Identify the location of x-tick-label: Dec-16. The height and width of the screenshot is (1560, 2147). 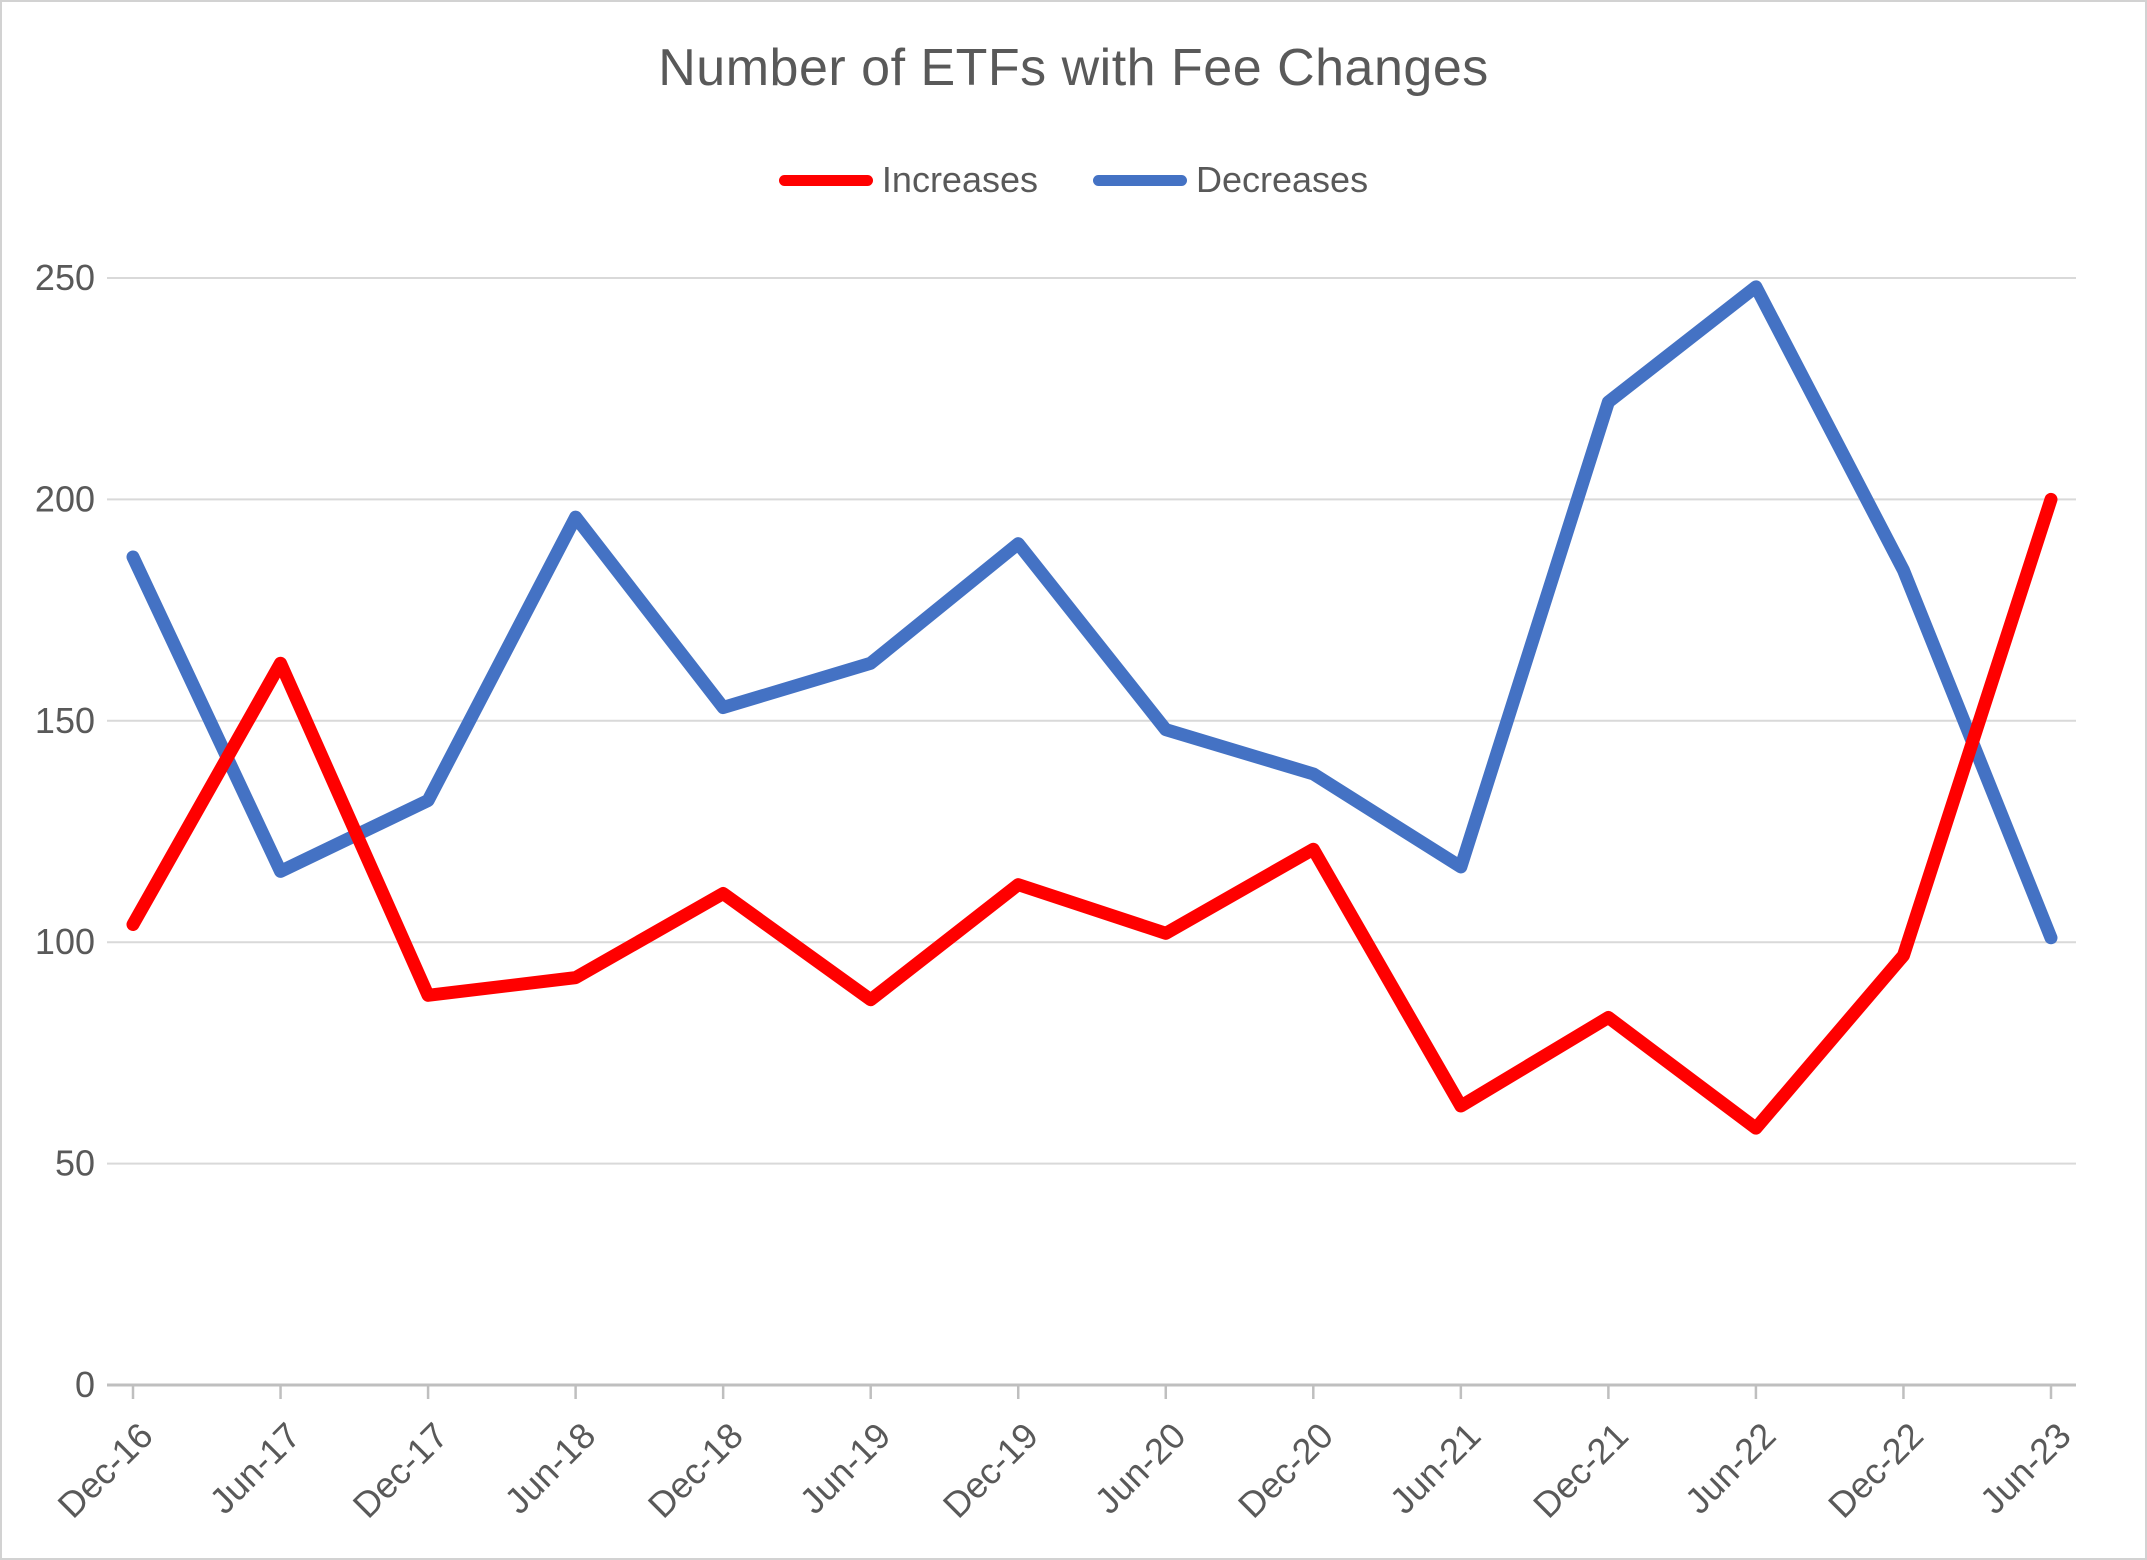
(105, 1470).